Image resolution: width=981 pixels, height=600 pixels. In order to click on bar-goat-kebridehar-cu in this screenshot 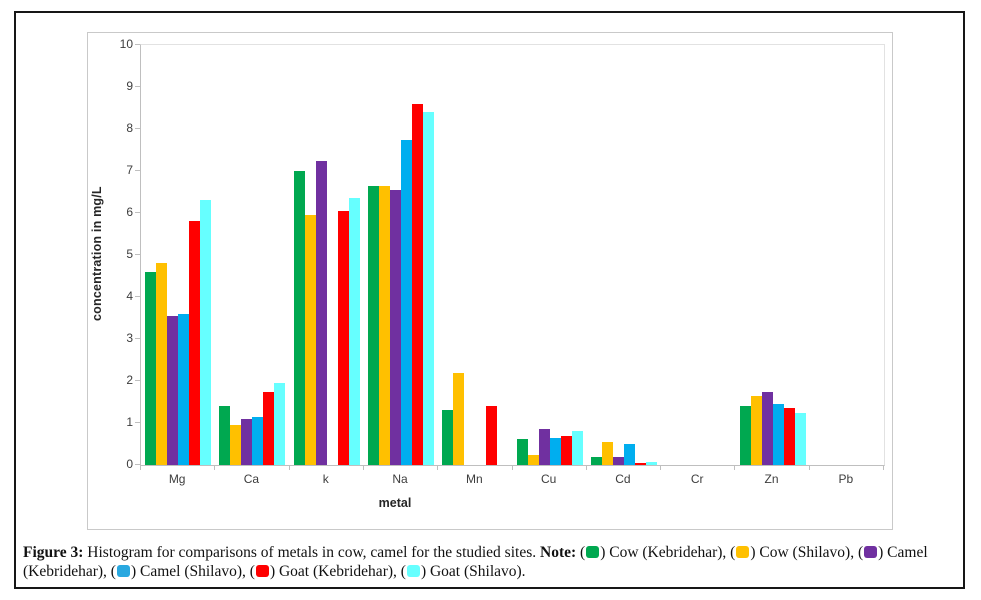, I will do `click(566, 450)`.